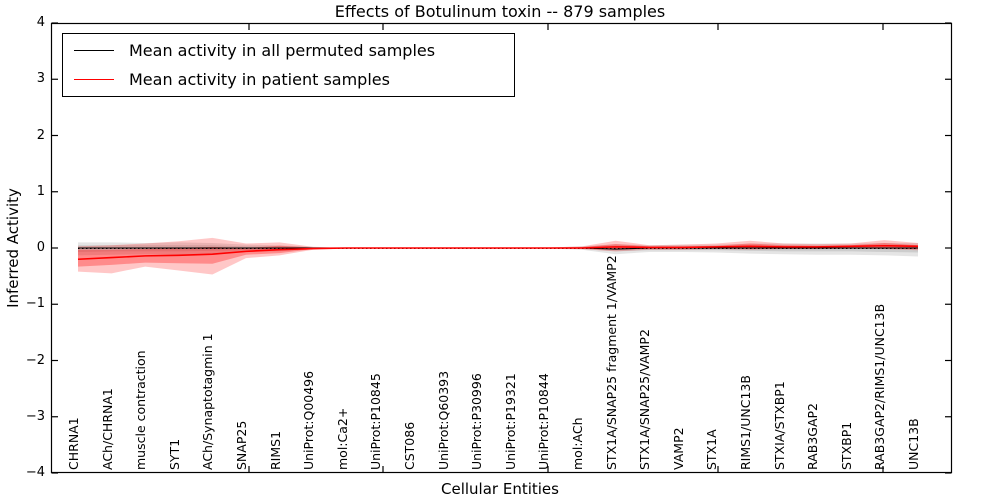 This screenshot has width=1000, height=500. I want to click on legend-item: Mean activity in patient samples, so click(288, 79).